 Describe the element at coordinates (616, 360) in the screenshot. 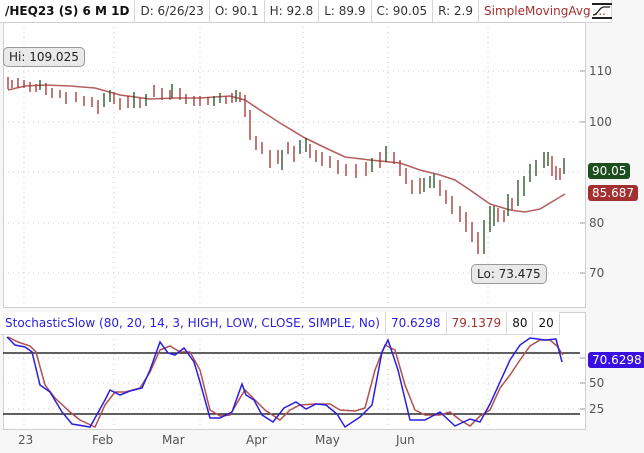

I see `stochastic-badge: 70.6298` at that location.